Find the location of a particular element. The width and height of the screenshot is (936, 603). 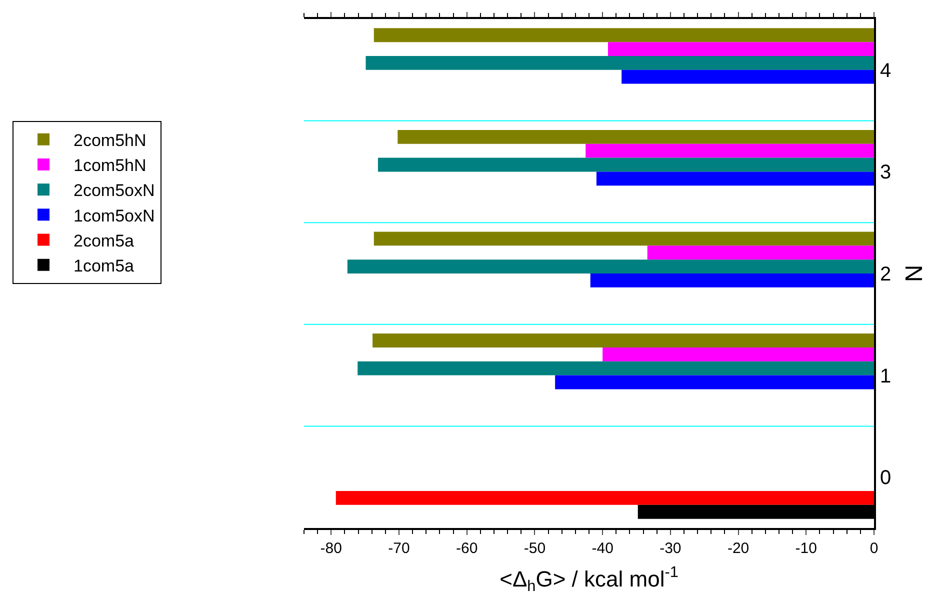

x-tick-label: -60 is located at coordinates (467, 548).